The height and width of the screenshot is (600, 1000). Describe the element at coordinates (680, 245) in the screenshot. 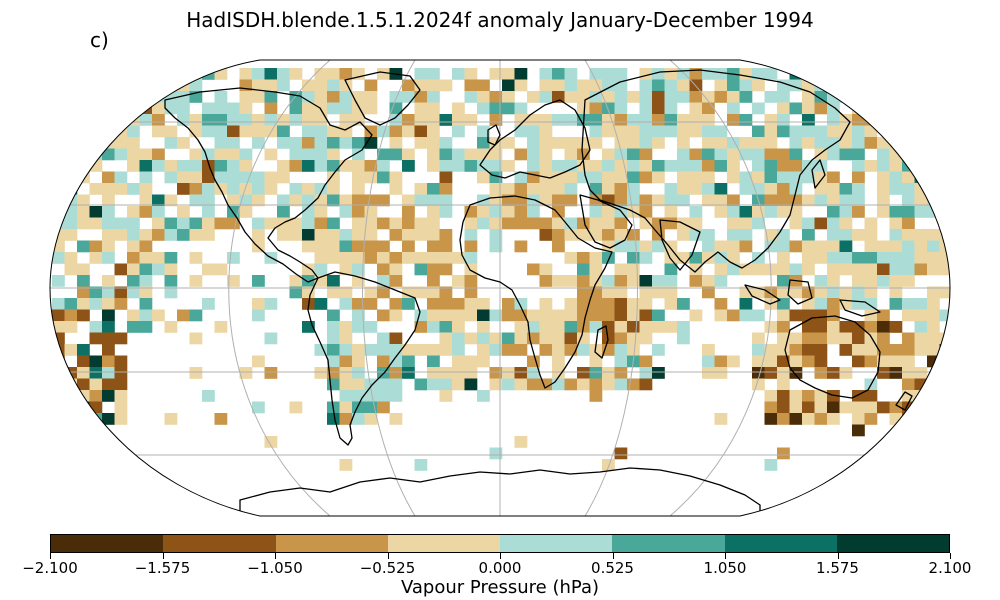

I see `india-coast` at that location.